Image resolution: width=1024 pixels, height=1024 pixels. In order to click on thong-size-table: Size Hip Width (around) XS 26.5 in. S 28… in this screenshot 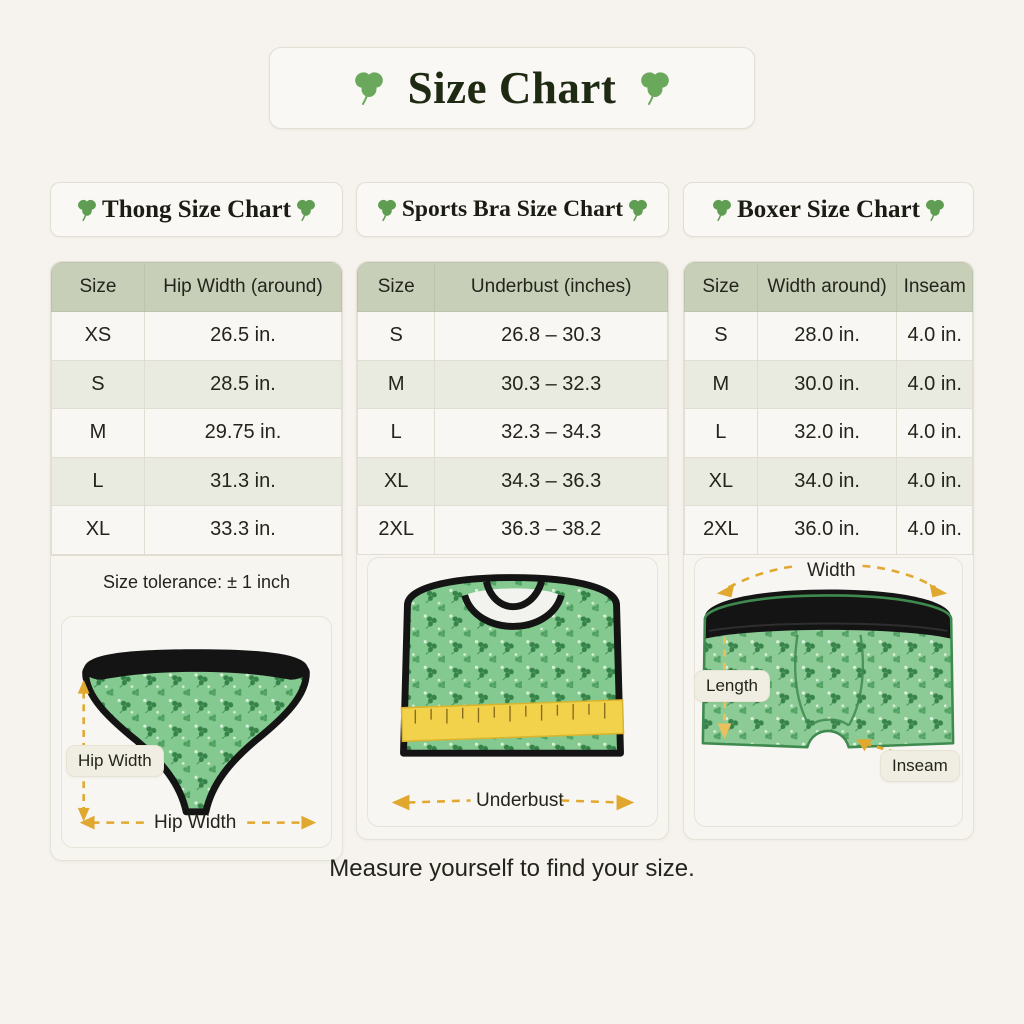, I will do `click(196, 408)`.